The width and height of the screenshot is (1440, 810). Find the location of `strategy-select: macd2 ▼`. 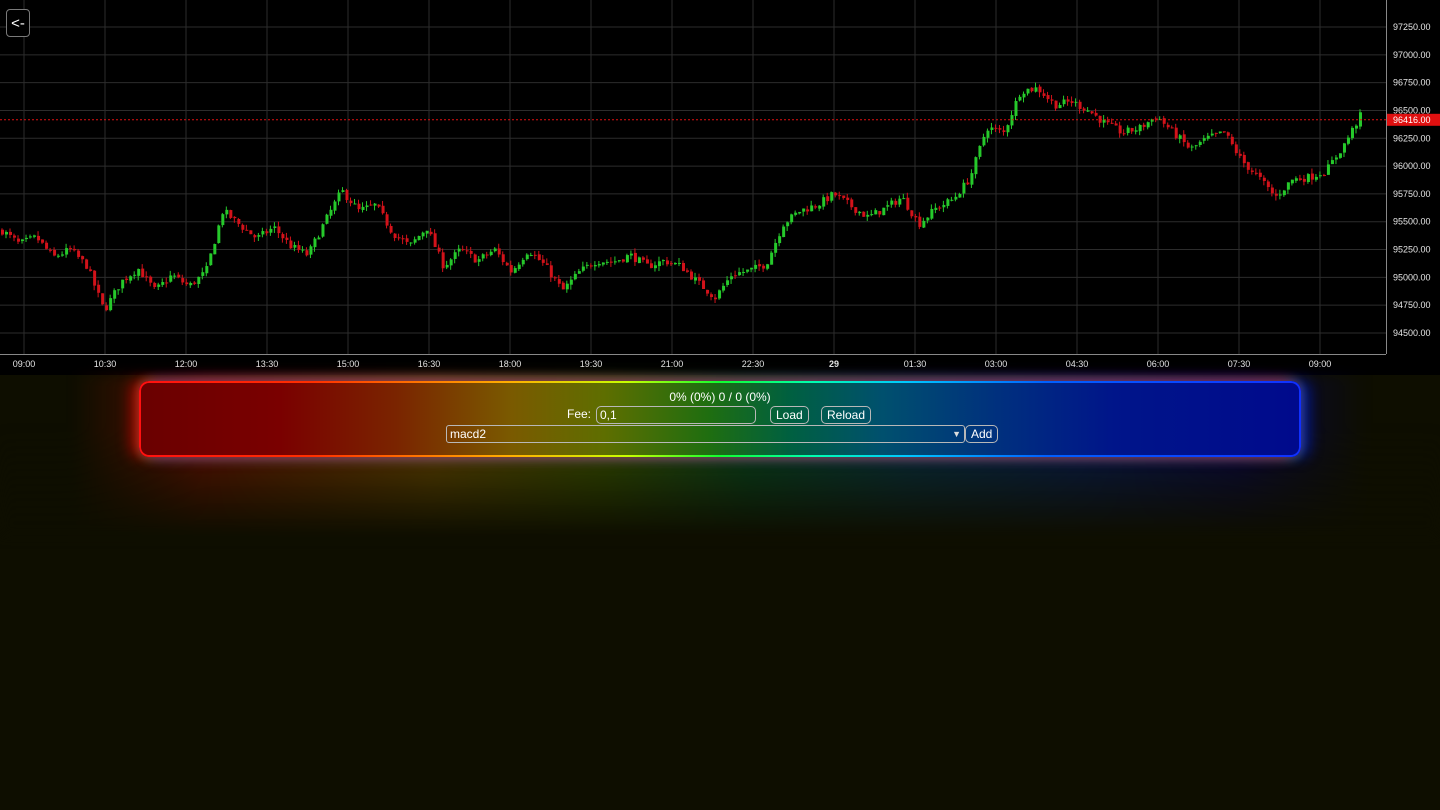

strategy-select: macd2 ▼ is located at coordinates (705, 434).